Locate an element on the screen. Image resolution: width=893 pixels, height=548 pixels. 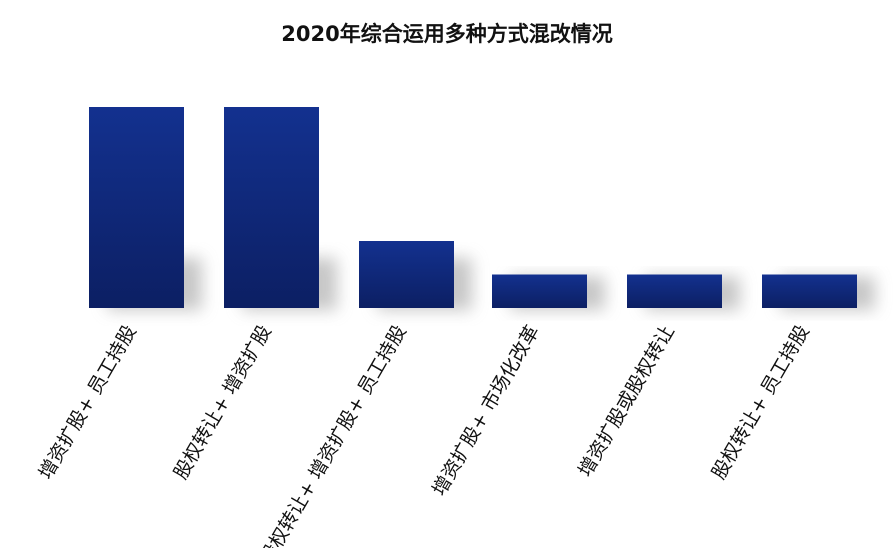
category-label: 股权转让+ 增资扩股 is located at coordinates (223, 403).